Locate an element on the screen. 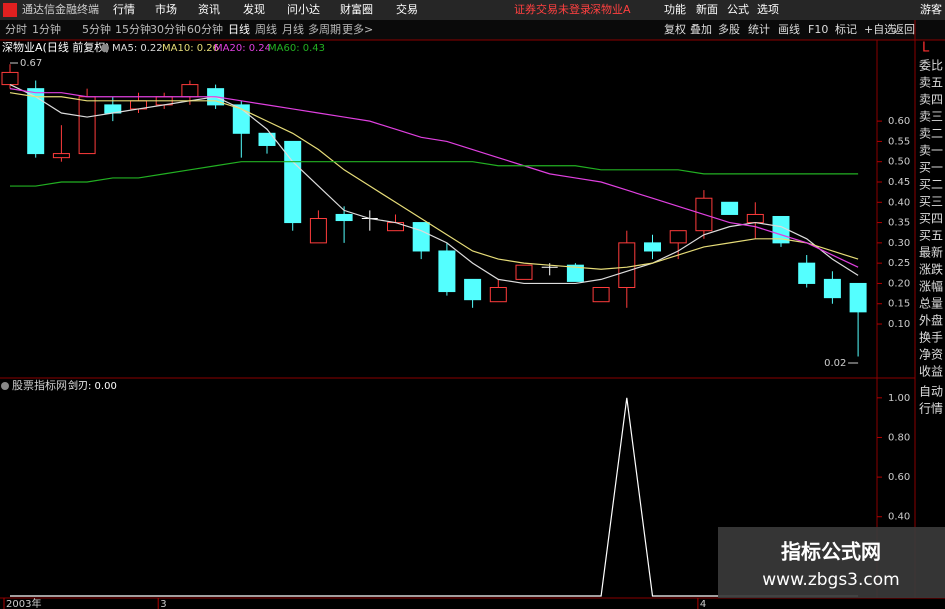 This screenshot has width=945, height=609. y-tick-label: 0.25 is located at coordinates (899, 263).